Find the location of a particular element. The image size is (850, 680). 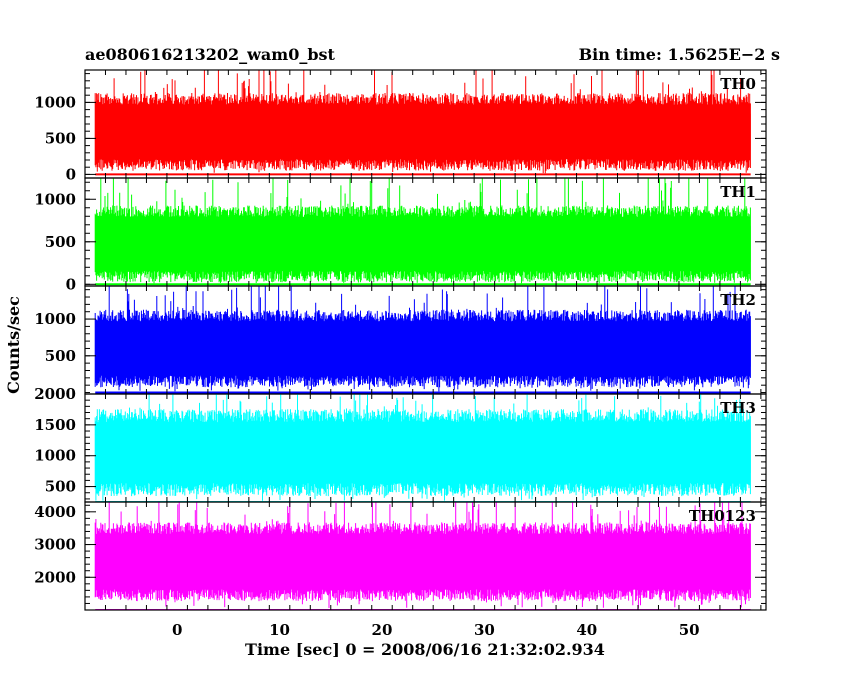

x-tick-label: 40 is located at coordinates (586, 630).